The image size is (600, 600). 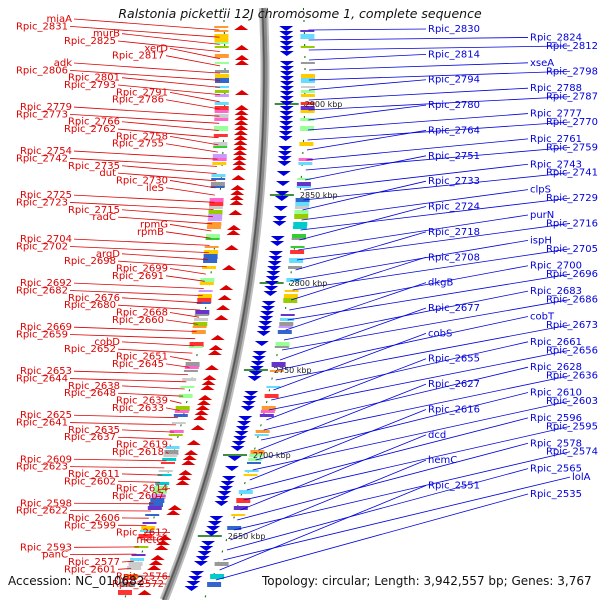 I want to click on left-gene-label: Rpic_2762, so click(x=90, y=129).